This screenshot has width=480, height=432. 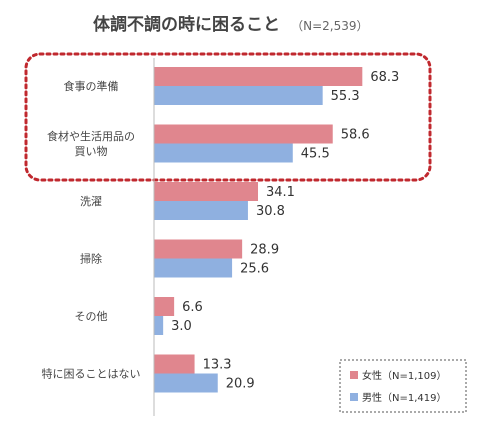 What do you see at coordinates (264, 250) in the screenshot?
I see `bar-value-label: 28.9` at bounding box center [264, 250].